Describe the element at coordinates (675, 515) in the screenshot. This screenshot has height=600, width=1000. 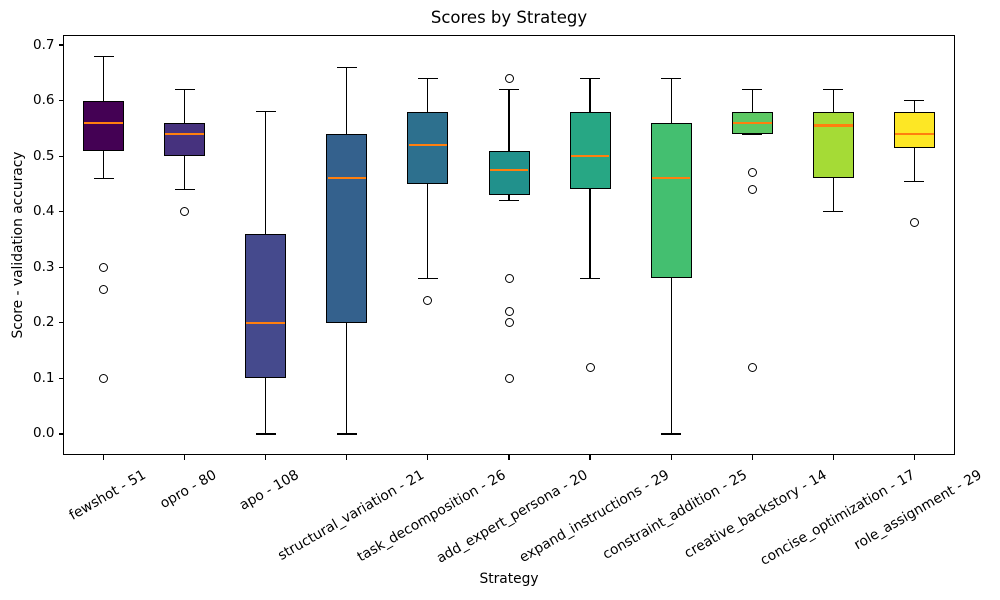
I see `x-tick-label: constraint_addition - 25` at that location.